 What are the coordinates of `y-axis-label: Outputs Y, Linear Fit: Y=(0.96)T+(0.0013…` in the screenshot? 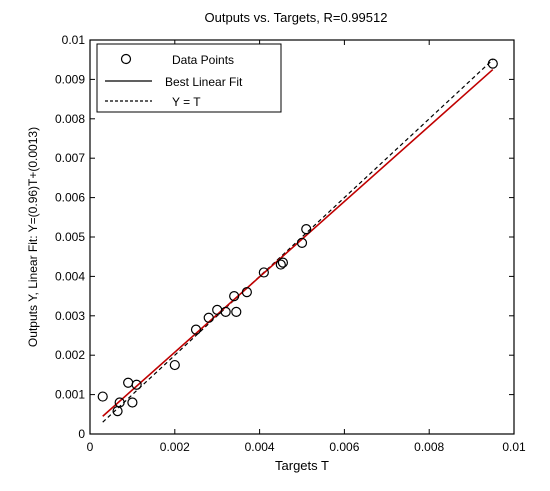 It's located at (33, 237).